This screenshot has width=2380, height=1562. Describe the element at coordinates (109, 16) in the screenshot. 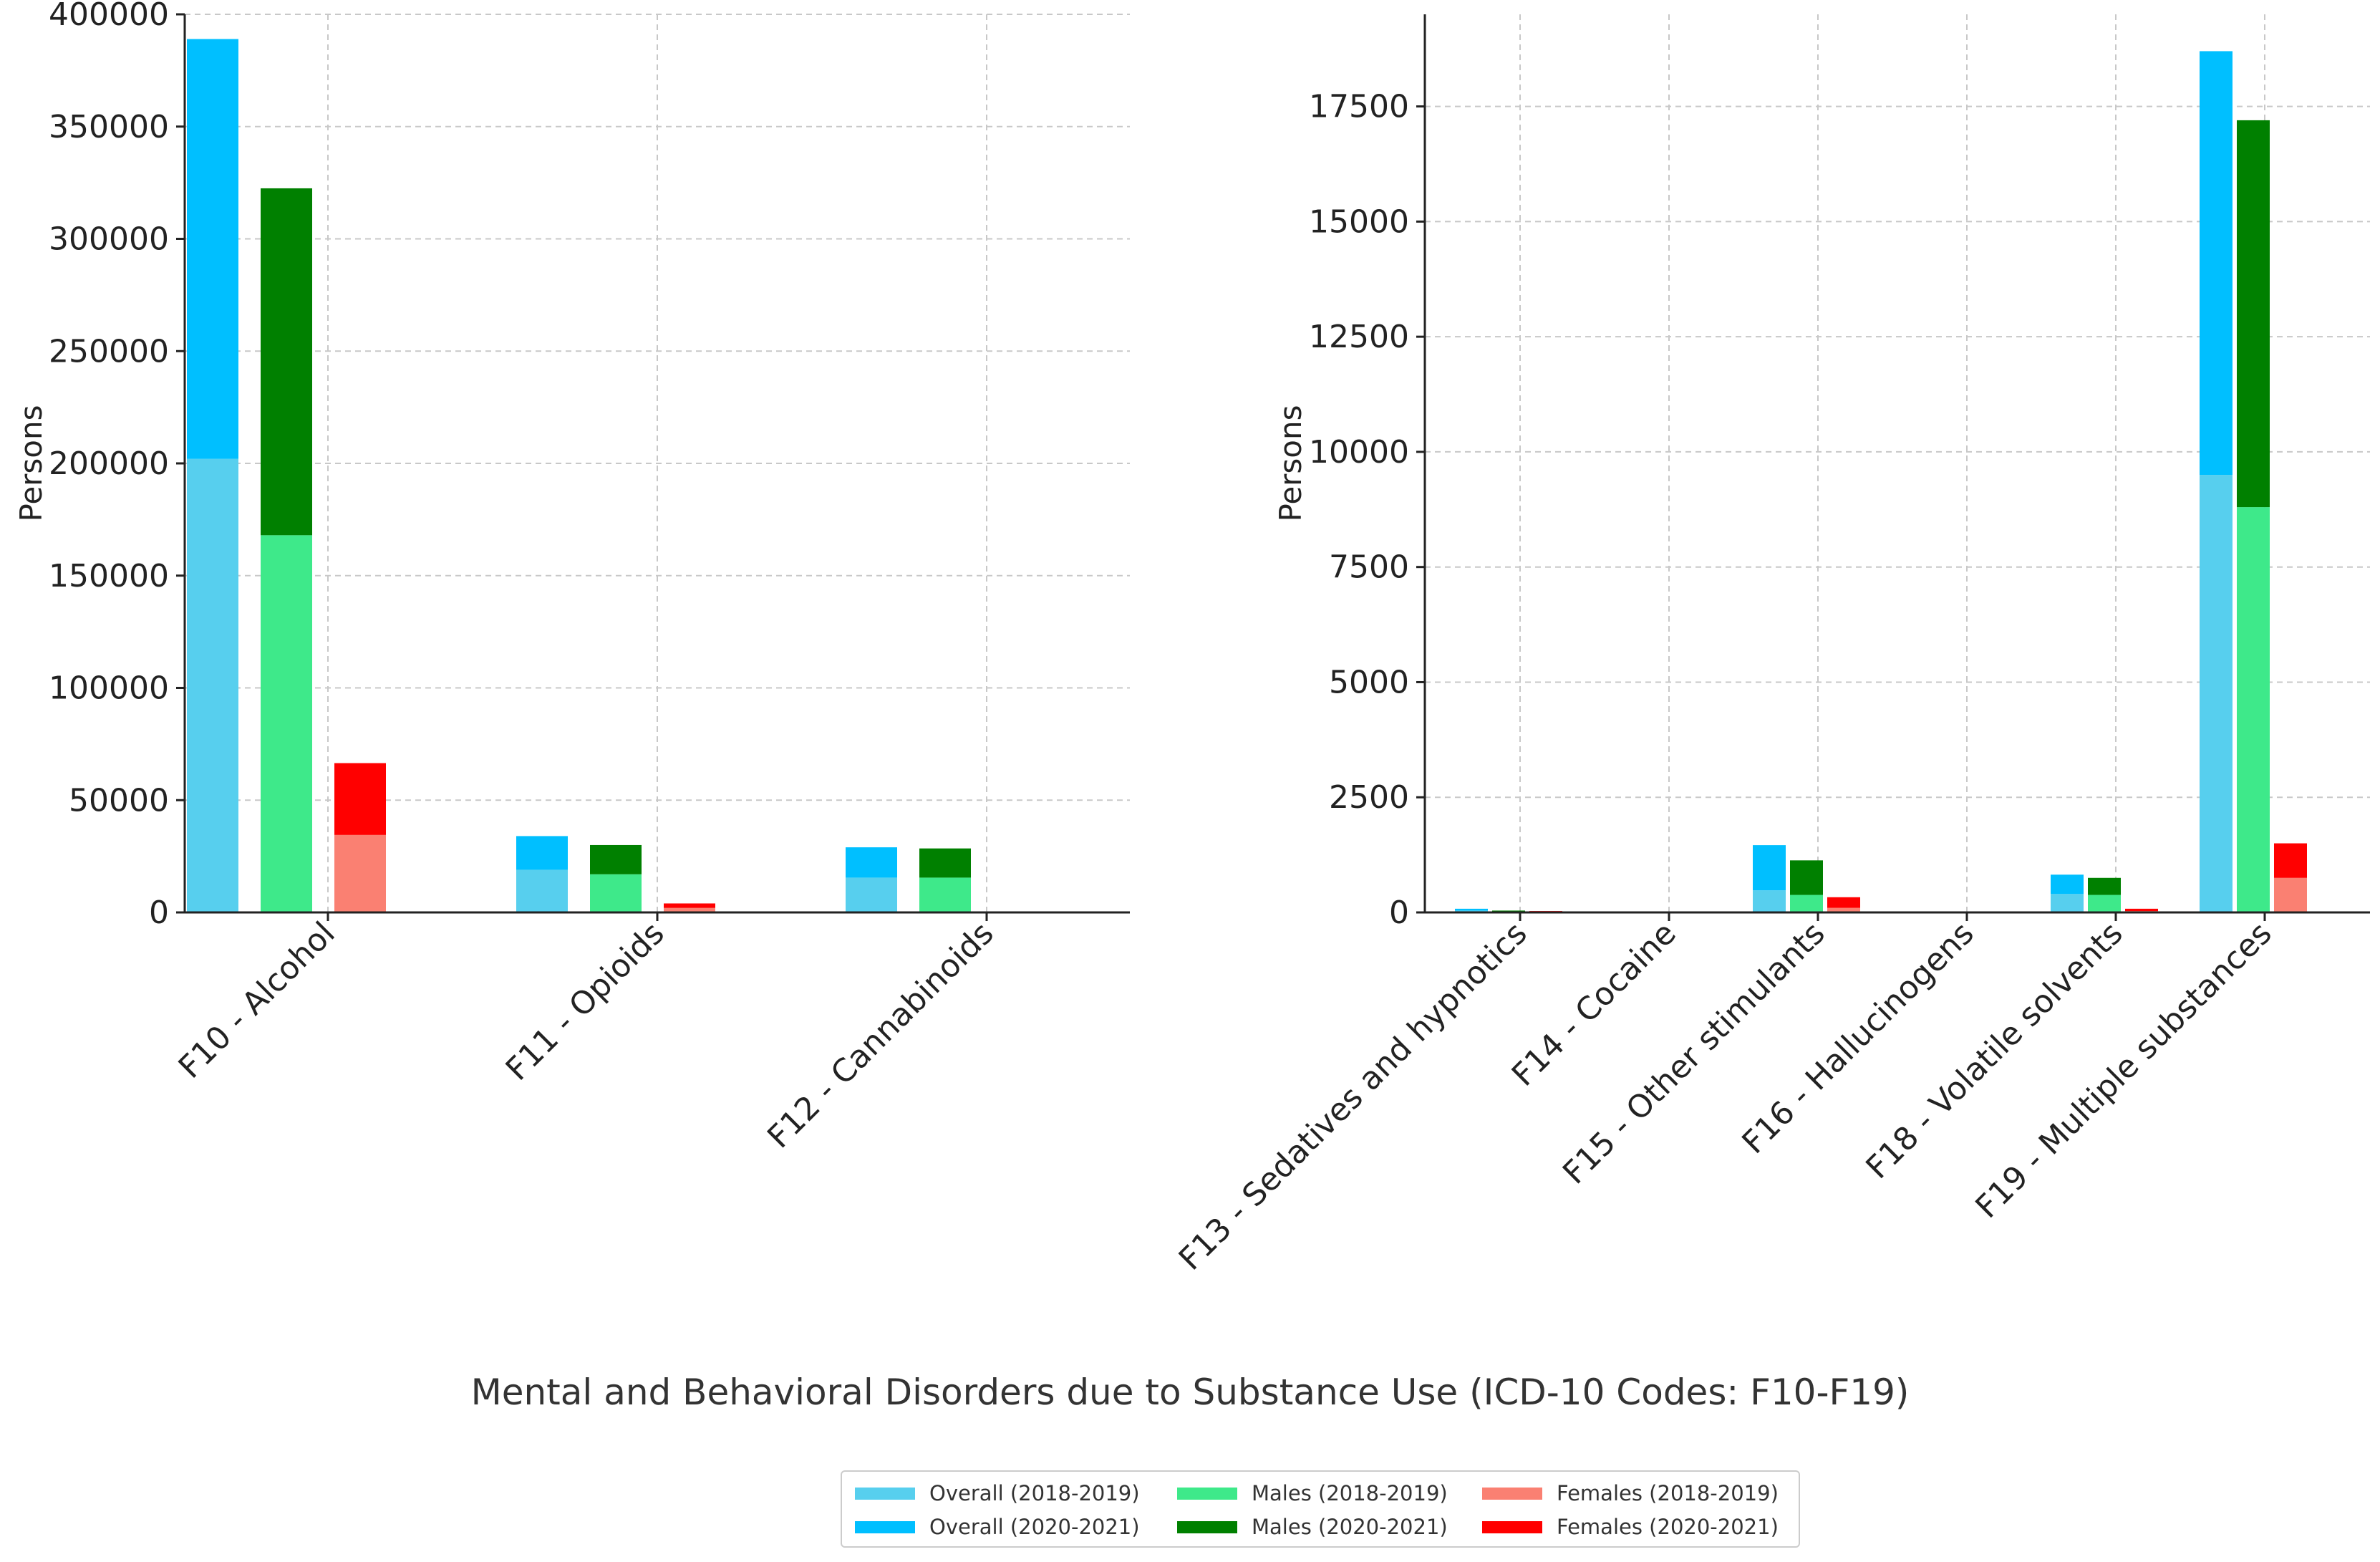

I see `y-tick-label: 400000` at that location.